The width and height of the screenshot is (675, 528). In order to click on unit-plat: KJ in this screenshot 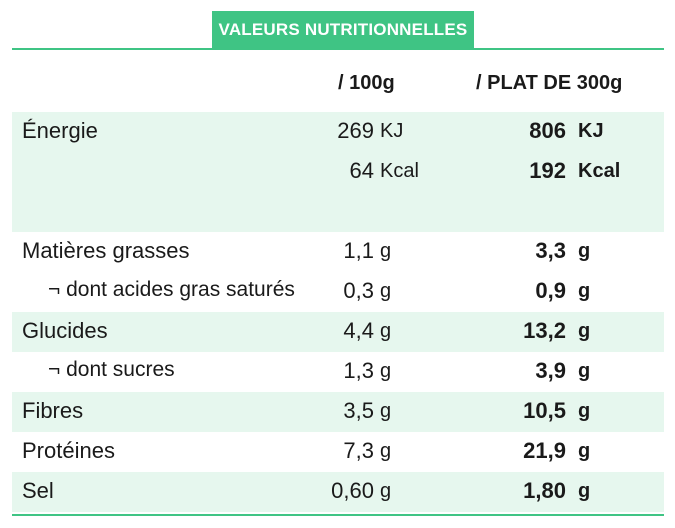, I will do `click(591, 131)`.